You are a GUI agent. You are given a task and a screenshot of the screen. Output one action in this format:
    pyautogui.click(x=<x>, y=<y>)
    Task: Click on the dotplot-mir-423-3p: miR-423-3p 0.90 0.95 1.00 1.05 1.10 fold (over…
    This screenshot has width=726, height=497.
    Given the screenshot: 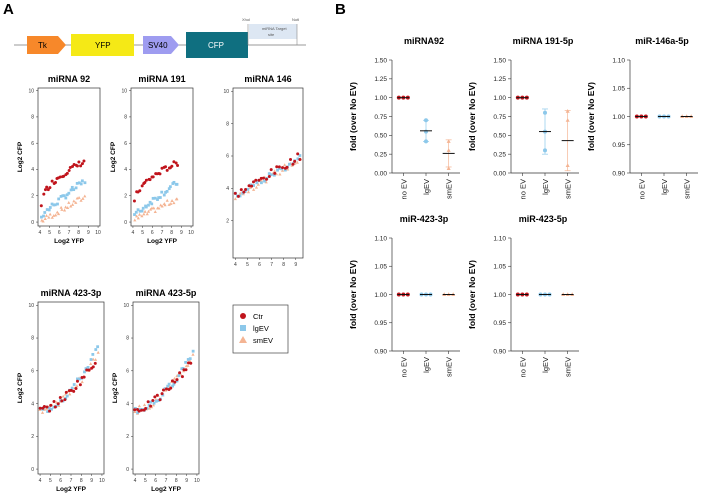 What is the action you would take?
    pyautogui.click(x=404, y=295)
    